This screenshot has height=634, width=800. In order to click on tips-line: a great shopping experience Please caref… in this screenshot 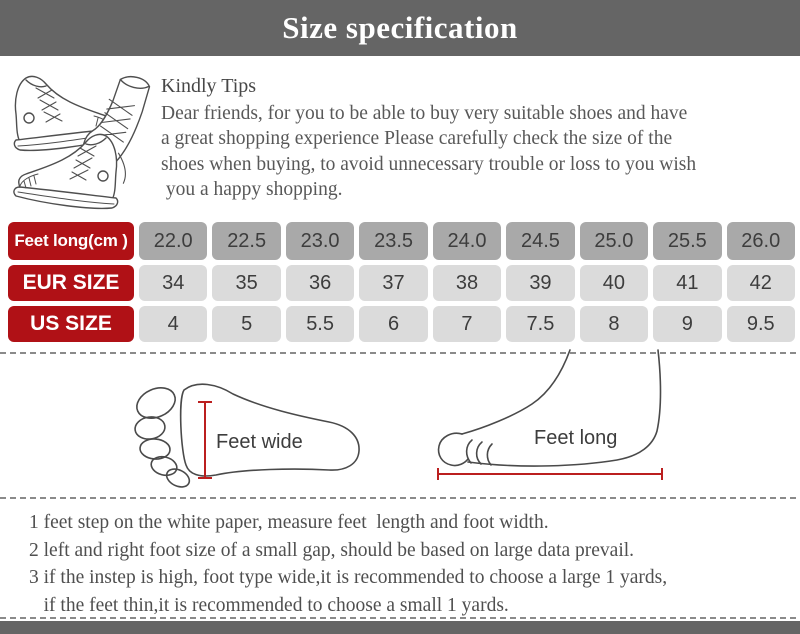, I will do `click(417, 139)`.